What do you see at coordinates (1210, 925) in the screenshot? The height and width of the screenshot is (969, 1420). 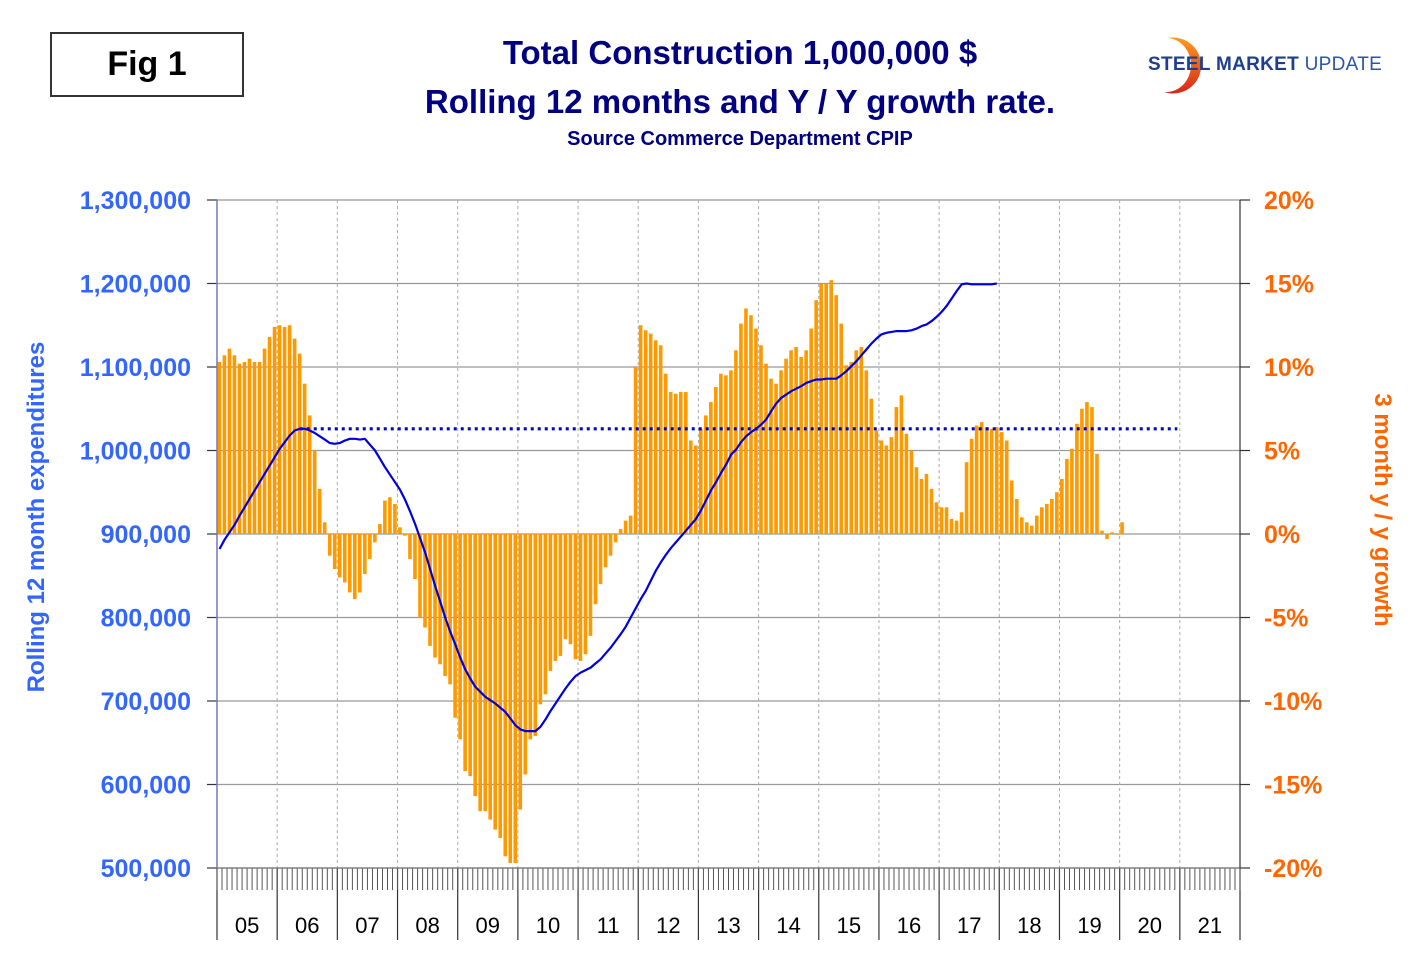 I see `x-tick-label: 21` at bounding box center [1210, 925].